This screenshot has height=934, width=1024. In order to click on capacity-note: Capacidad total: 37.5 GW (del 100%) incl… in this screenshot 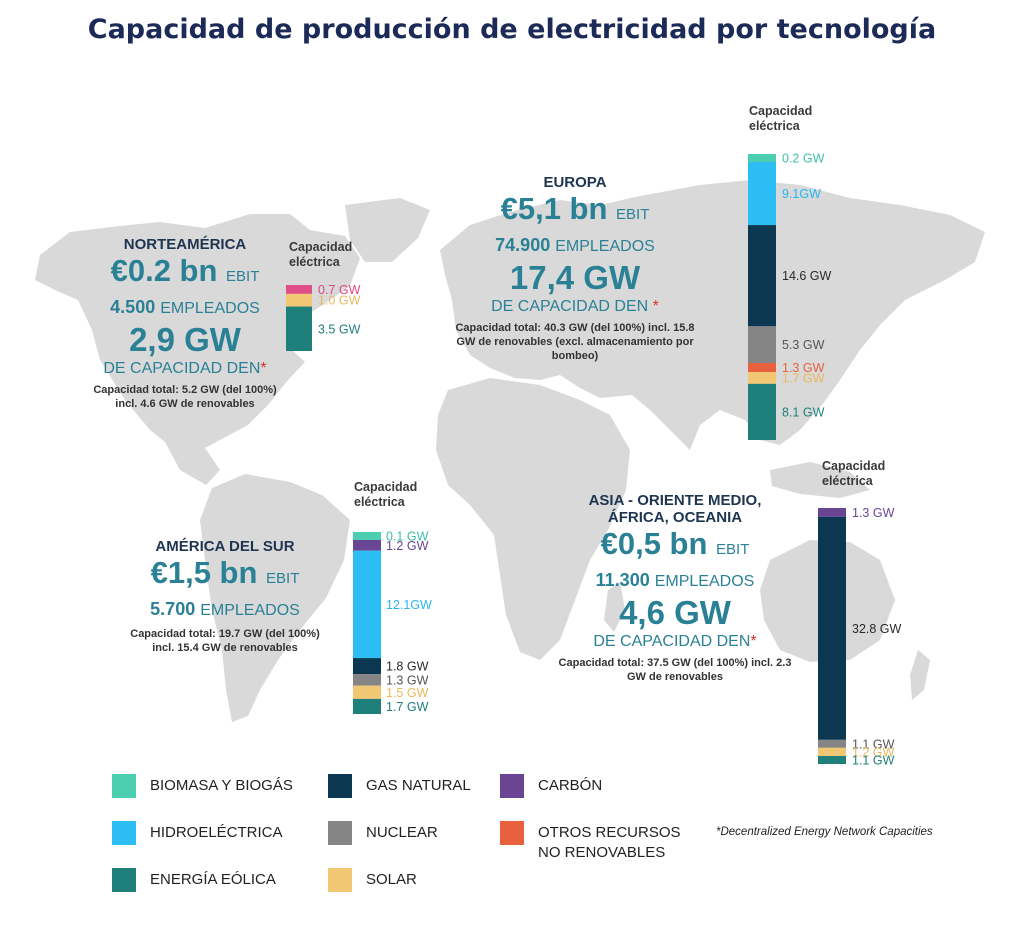, I will do `click(675, 670)`.